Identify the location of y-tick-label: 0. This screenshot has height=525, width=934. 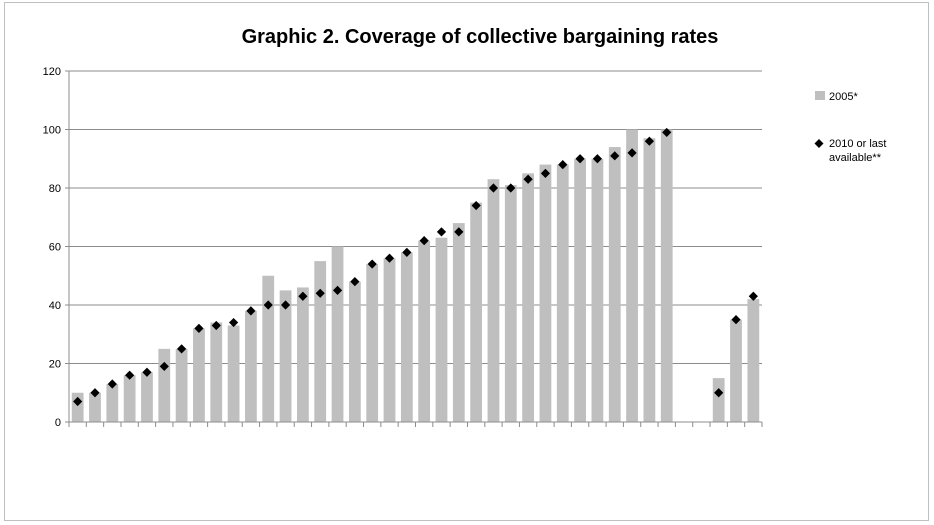
(58, 423).